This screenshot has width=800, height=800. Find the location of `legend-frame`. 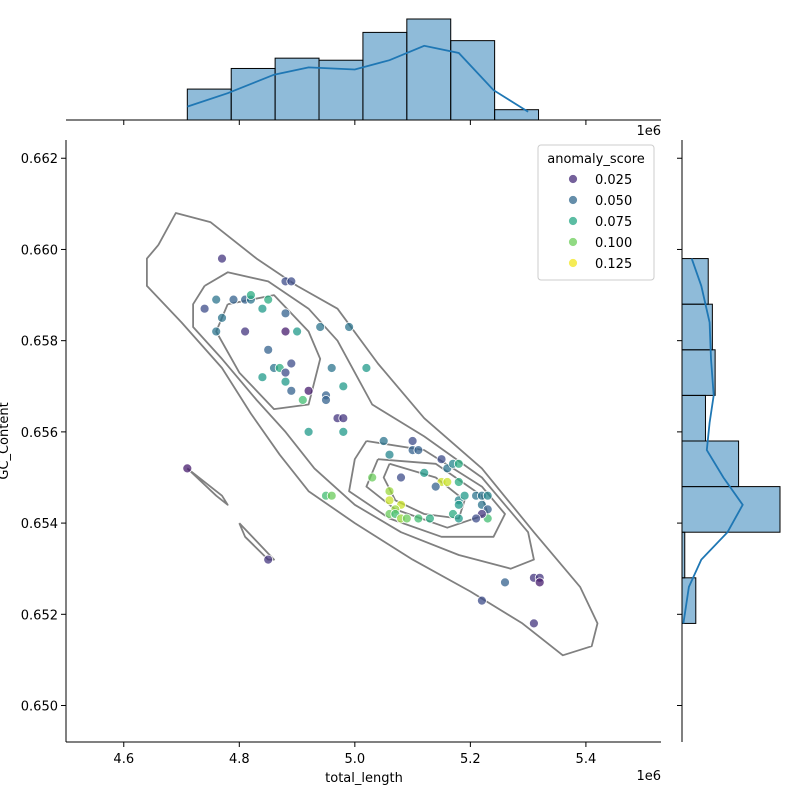

legend-frame is located at coordinates (596, 212).